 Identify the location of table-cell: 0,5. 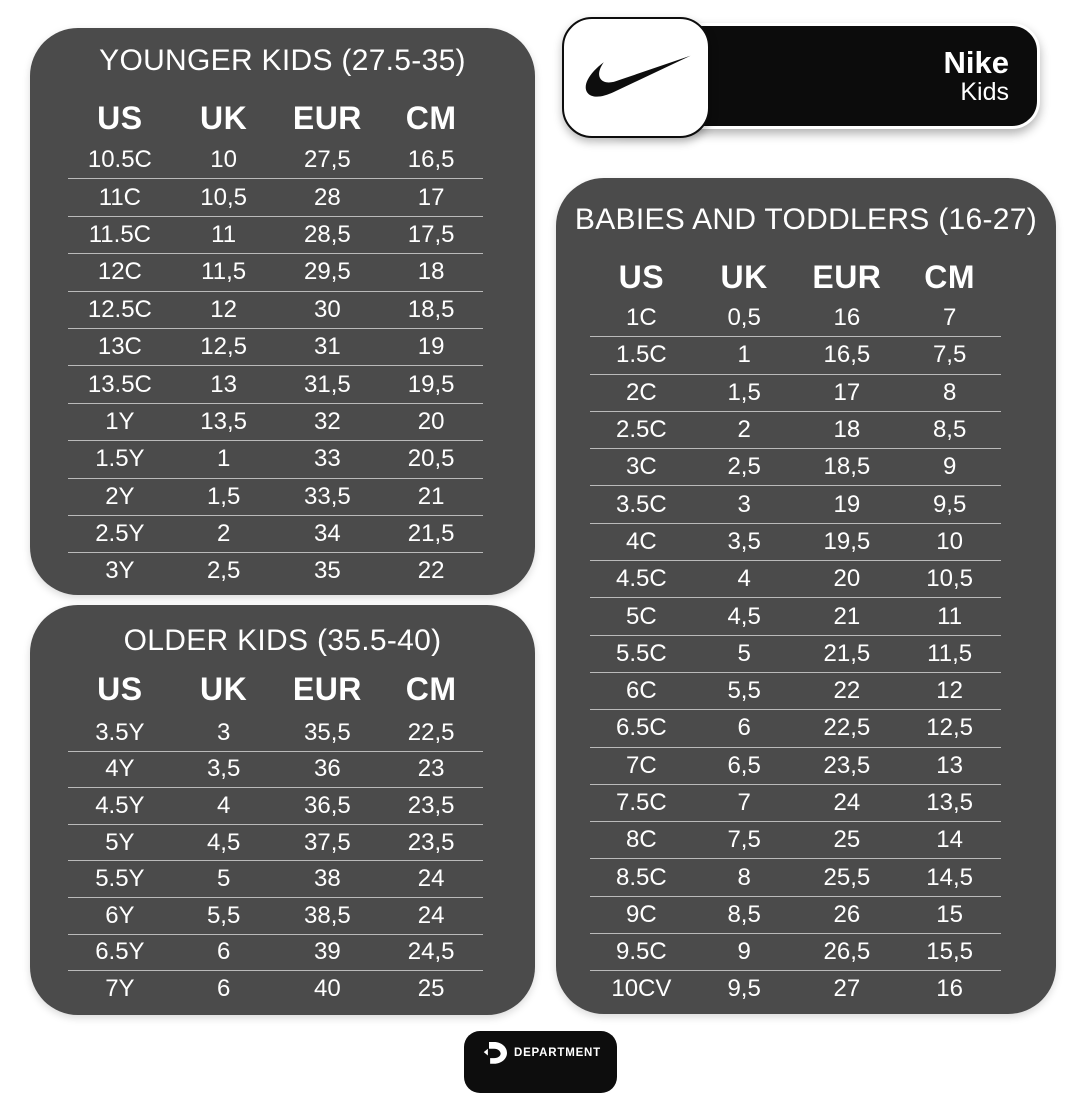
(744, 318).